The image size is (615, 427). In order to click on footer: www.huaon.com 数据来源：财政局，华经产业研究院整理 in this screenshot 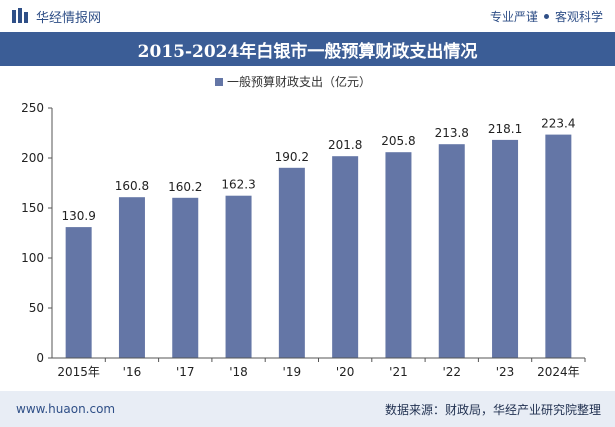, I will do `click(307, 409)`.